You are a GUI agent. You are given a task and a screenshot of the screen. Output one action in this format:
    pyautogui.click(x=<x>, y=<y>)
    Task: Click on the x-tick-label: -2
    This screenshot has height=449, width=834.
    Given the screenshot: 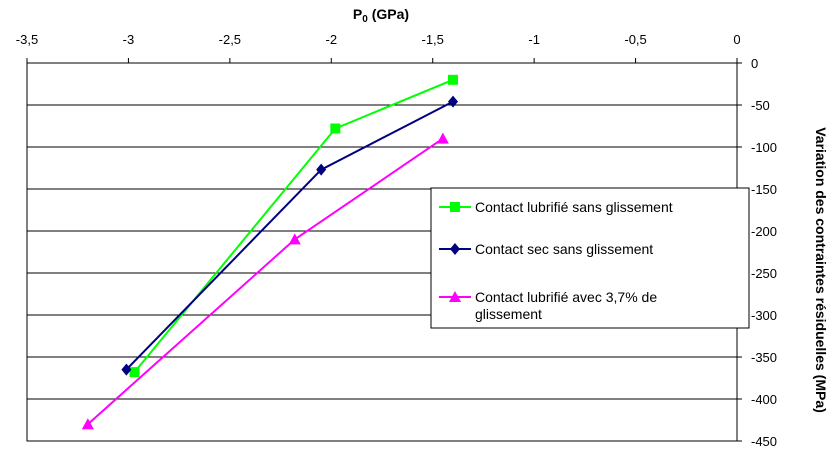 What is the action you would take?
    pyautogui.click(x=332, y=39)
    